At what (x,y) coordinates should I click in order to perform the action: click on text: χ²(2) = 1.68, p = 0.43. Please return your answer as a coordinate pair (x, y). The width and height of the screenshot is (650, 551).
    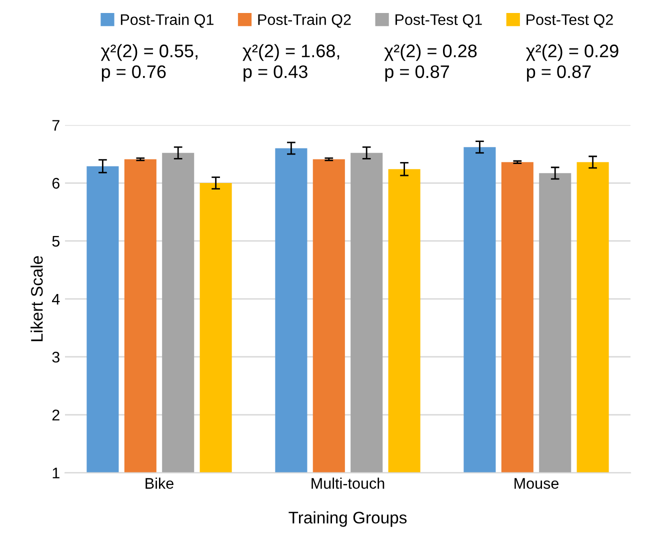
    Looking at the image, I should click on (291, 63).